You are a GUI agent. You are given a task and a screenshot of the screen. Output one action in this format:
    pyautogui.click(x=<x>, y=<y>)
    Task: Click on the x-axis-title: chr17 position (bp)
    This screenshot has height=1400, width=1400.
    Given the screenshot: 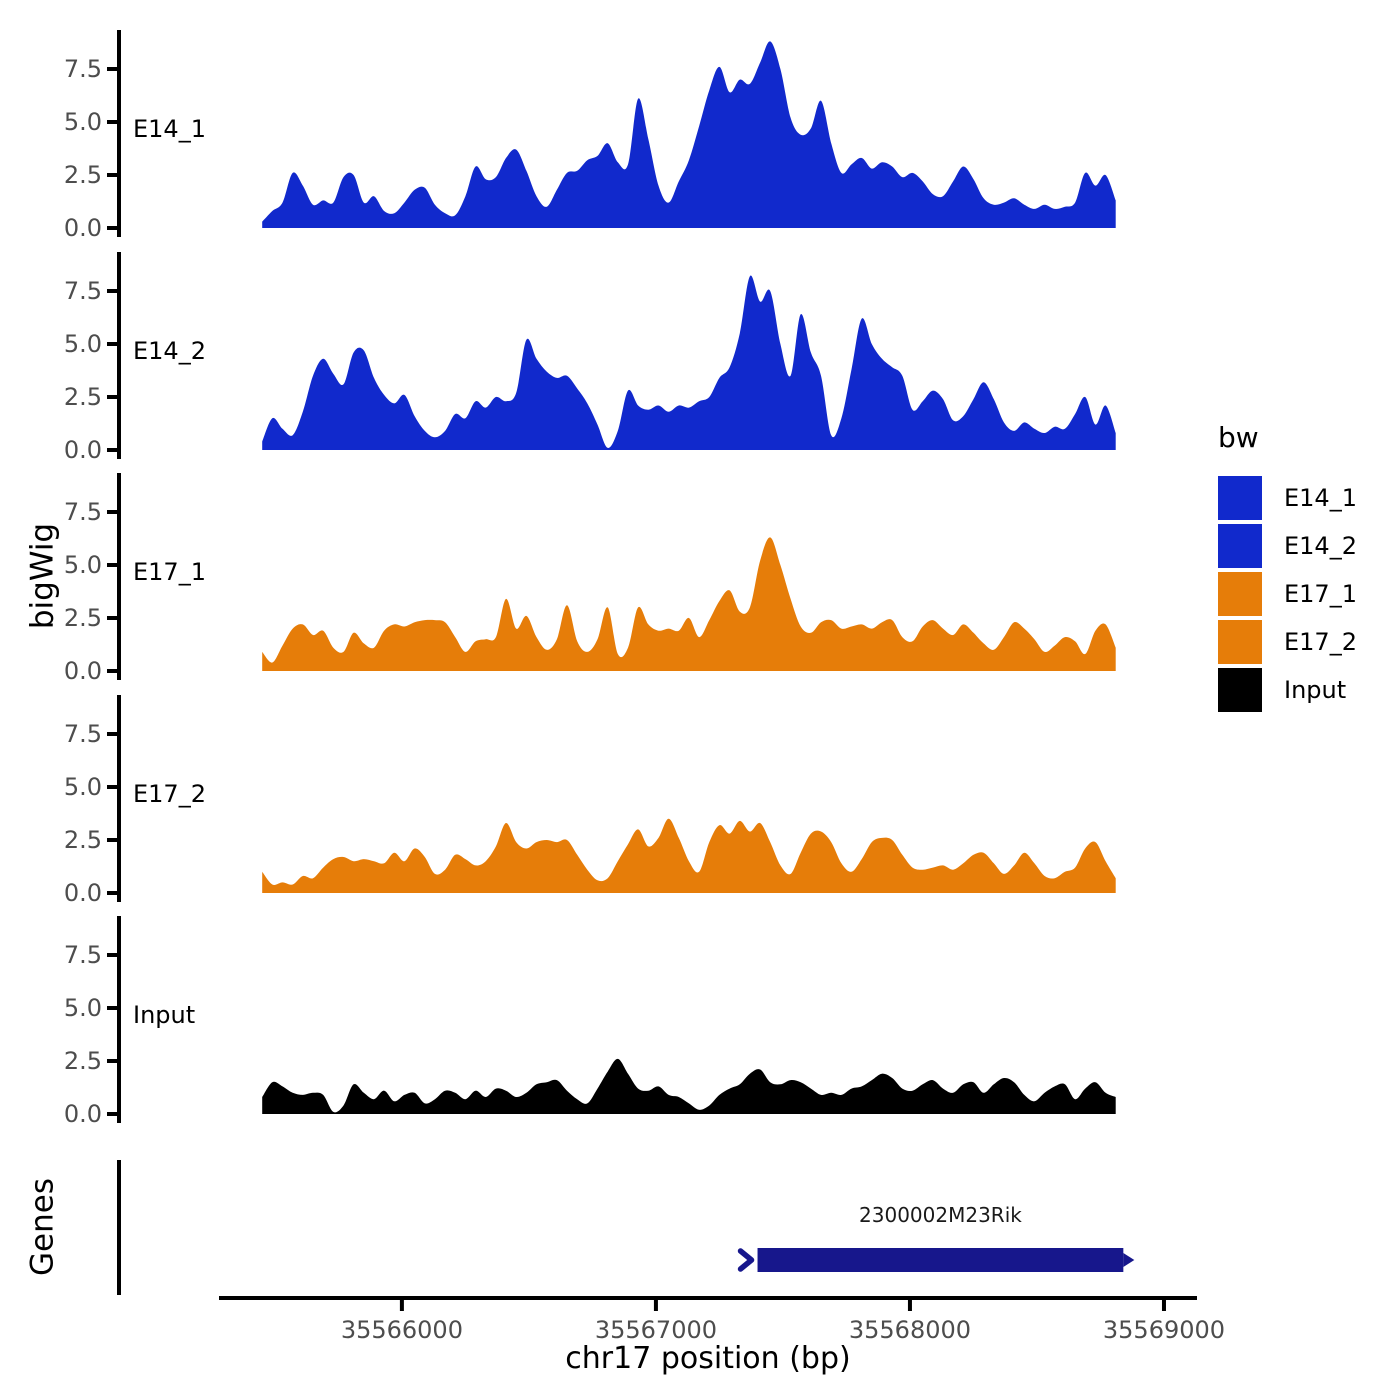 What is the action you would take?
    pyautogui.click(x=708, y=1358)
    